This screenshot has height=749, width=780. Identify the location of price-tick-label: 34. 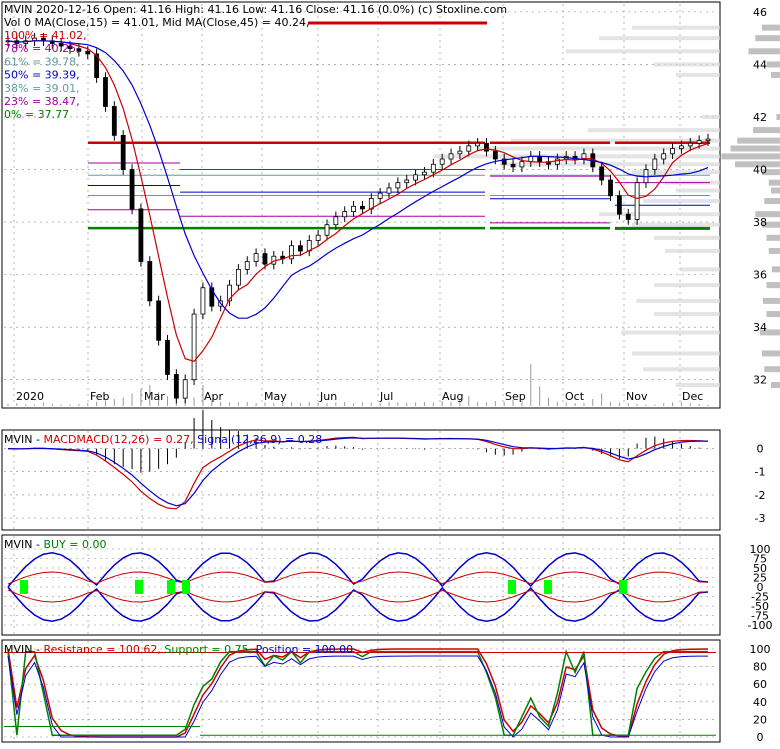
(760, 327).